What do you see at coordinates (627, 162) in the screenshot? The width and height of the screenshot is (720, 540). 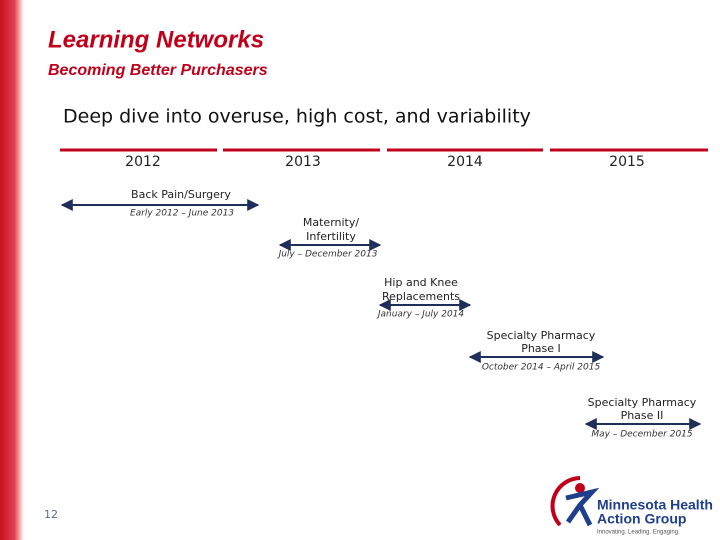 I see `year-label: 2015` at bounding box center [627, 162].